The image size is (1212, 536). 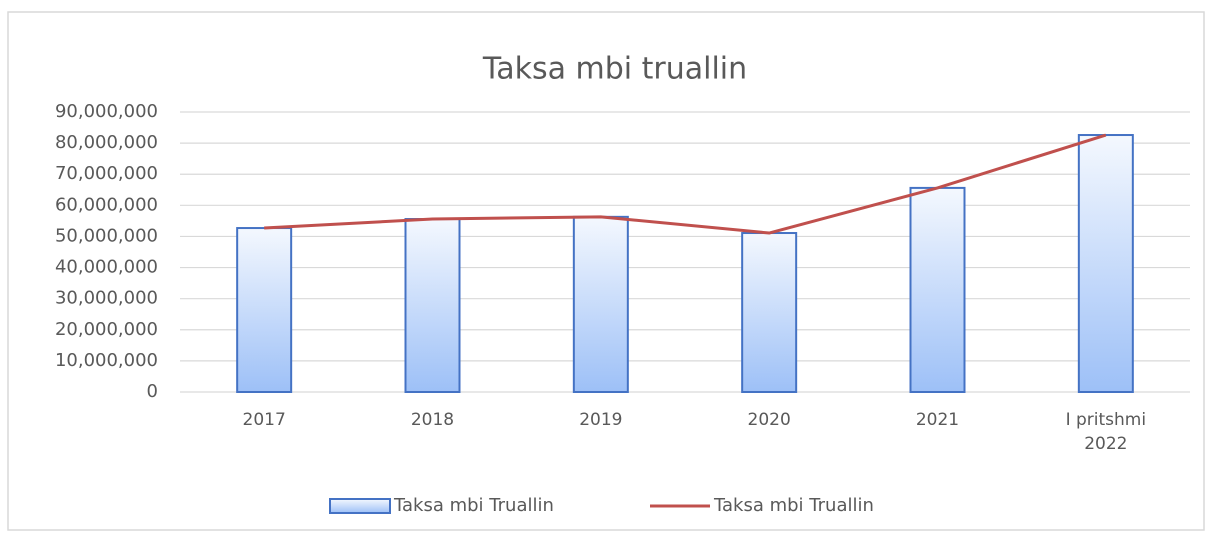 What do you see at coordinates (432, 420) in the screenshot?
I see `x-tick-label: 2018` at bounding box center [432, 420].